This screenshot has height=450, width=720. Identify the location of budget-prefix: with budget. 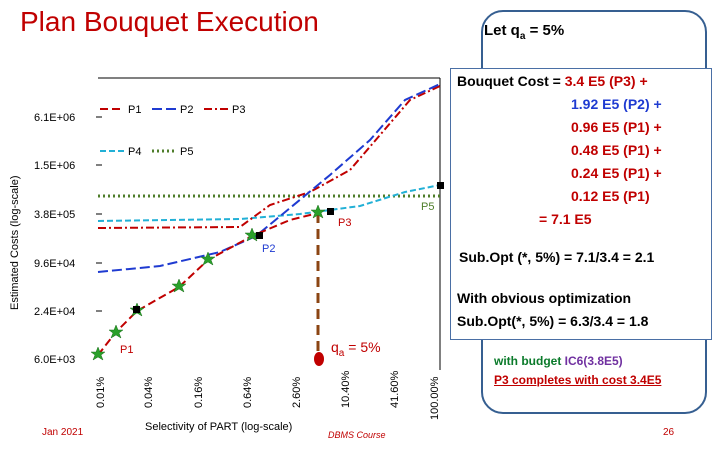
(529, 361).